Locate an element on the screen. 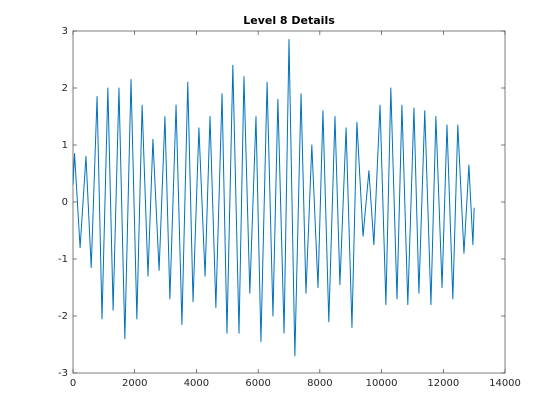 Image resolution: width=560 pixels, height=420 pixels. y-tick-label: -2 is located at coordinates (63, 316).